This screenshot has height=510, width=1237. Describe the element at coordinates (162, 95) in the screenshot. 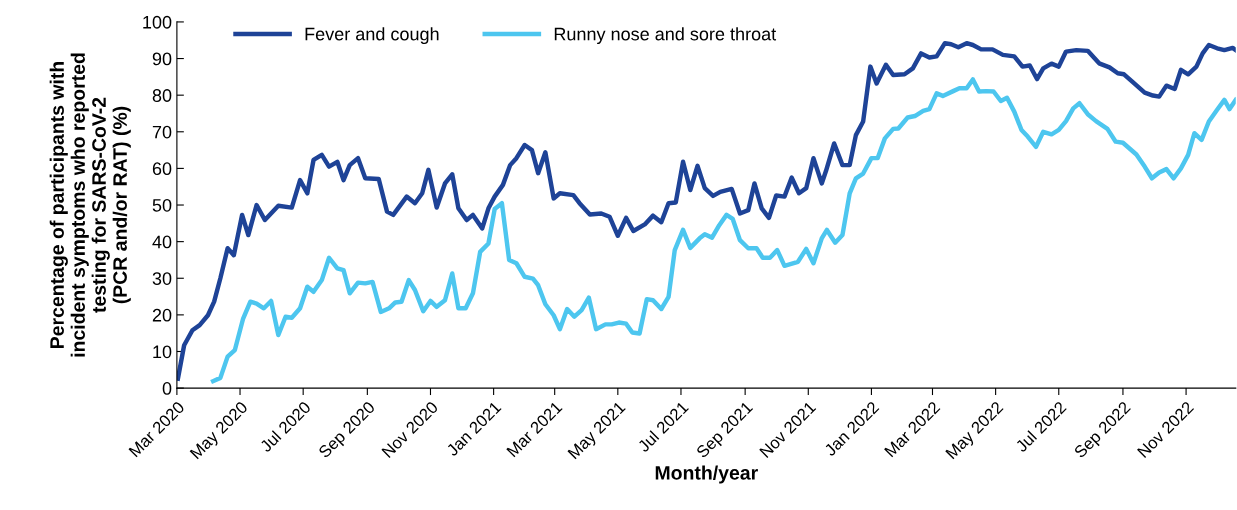

I see `y-tick-label: 80` at that location.